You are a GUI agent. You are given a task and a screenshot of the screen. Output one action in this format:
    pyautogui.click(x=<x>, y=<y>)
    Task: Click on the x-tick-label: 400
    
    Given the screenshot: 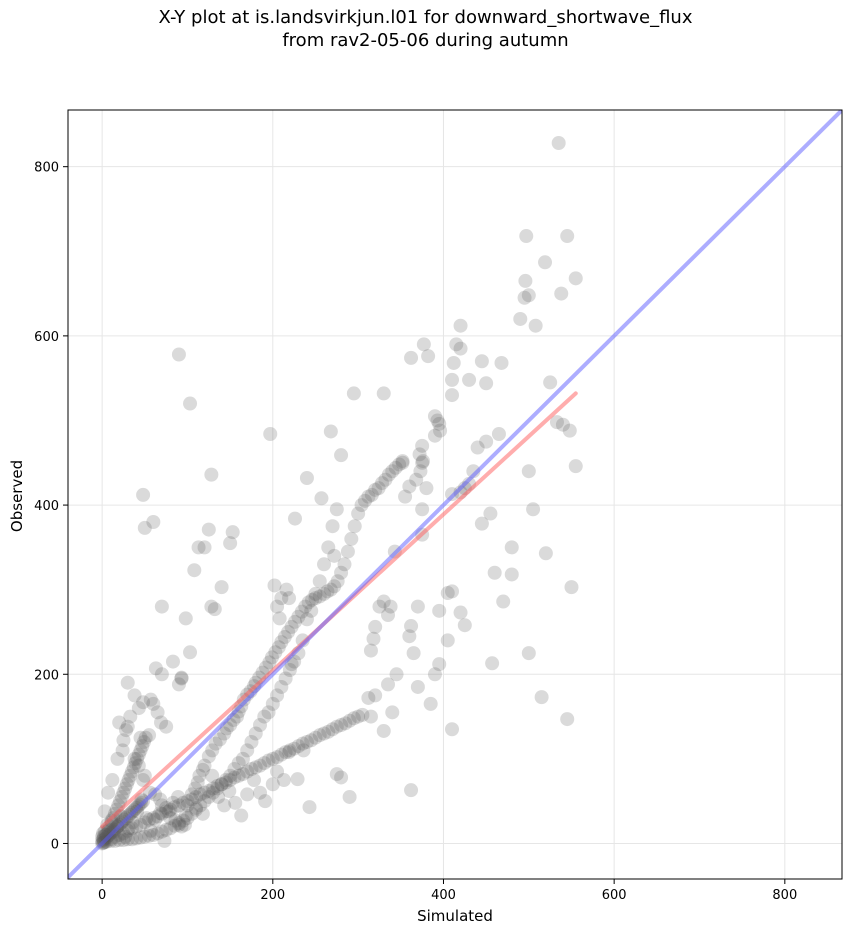 What is the action you would take?
    pyautogui.click(x=443, y=895)
    